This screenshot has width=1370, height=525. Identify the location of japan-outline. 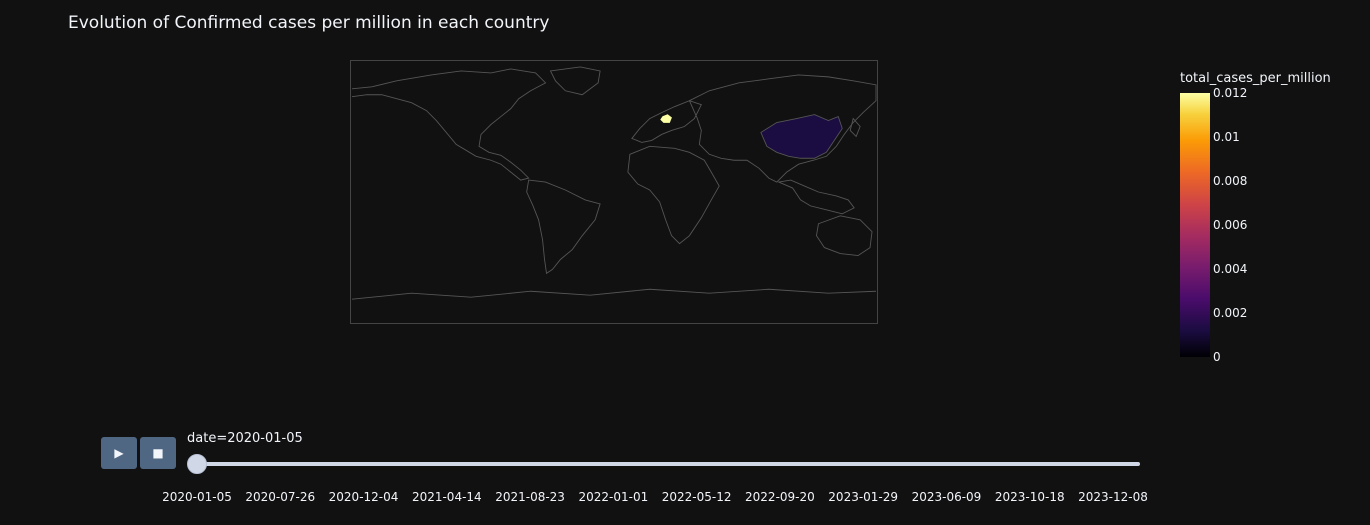
(855, 127).